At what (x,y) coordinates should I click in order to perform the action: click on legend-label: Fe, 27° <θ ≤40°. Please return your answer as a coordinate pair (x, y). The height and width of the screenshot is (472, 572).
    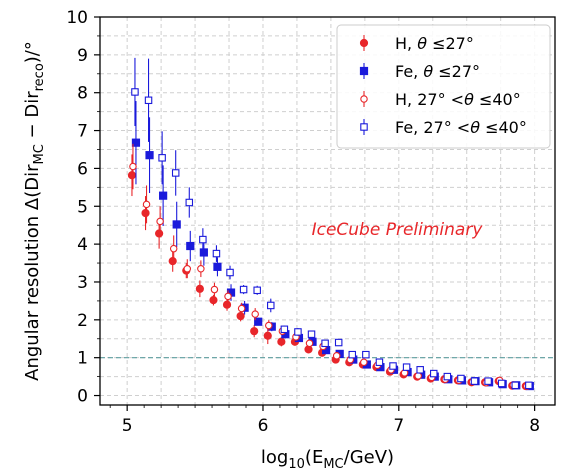
    Looking at the image, I should click on (461, 127).